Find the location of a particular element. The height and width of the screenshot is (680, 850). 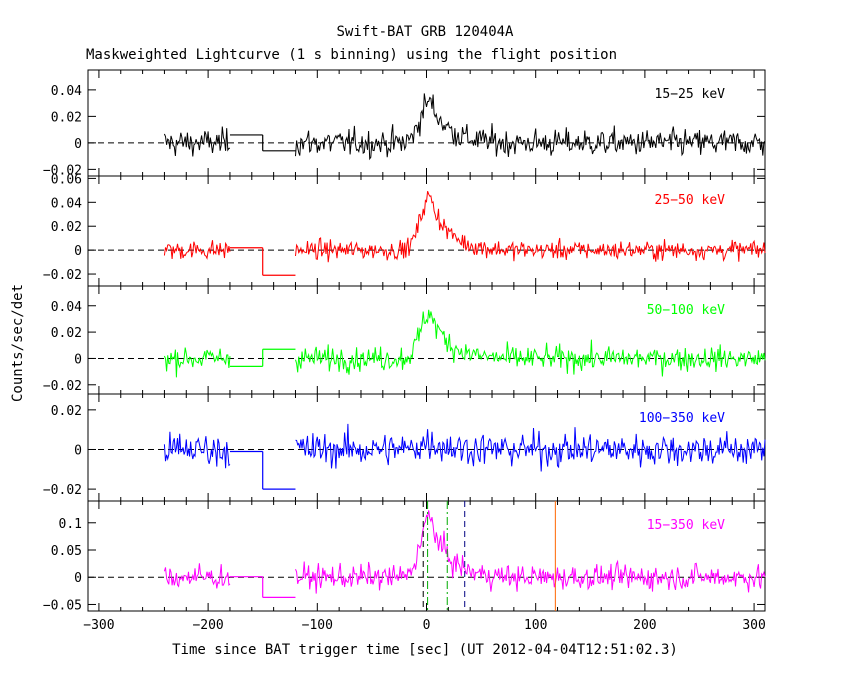

chart-title: Swift-BAT GRB 120404A is located at coordinates (425, 32).